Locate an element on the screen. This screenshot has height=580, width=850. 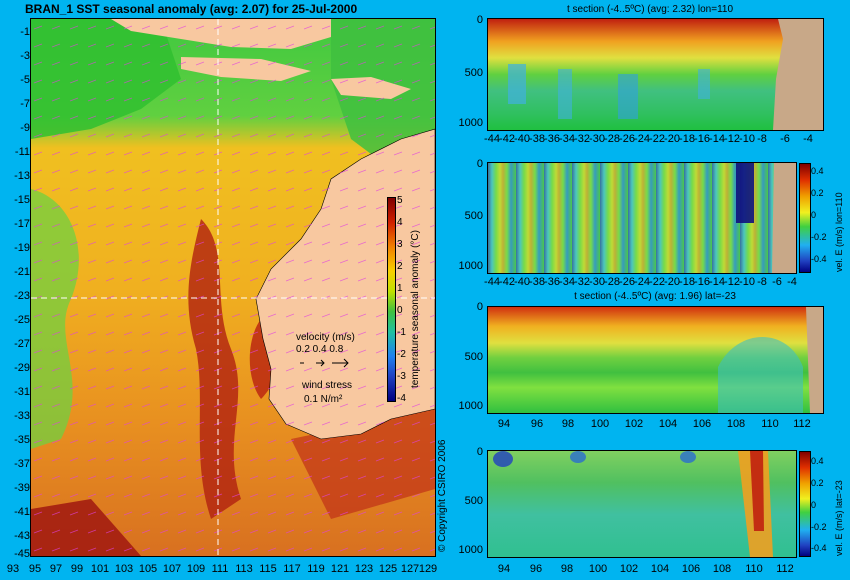
lon-tick: 105 is located at coordinates (148, 569).